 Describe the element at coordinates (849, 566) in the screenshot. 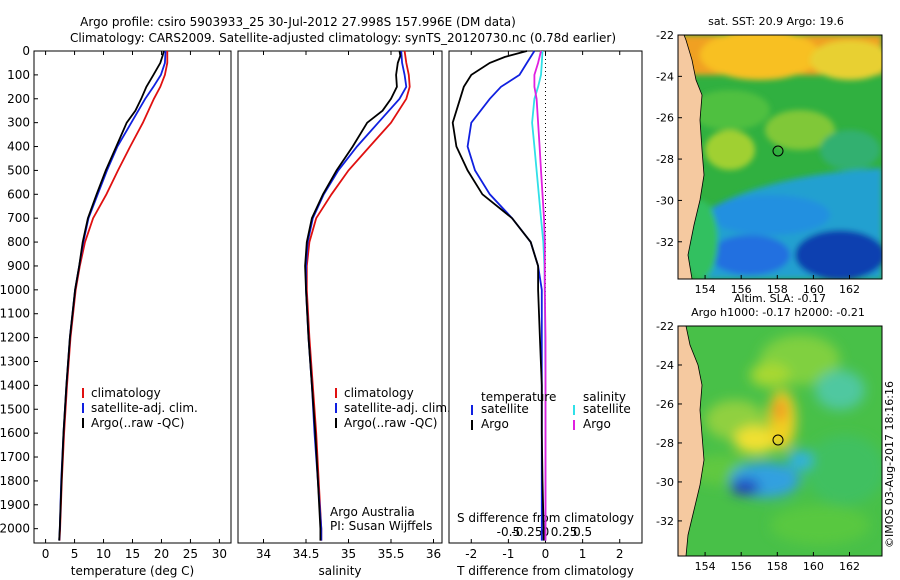

I see `sla-xtick-label: 162` at that location.